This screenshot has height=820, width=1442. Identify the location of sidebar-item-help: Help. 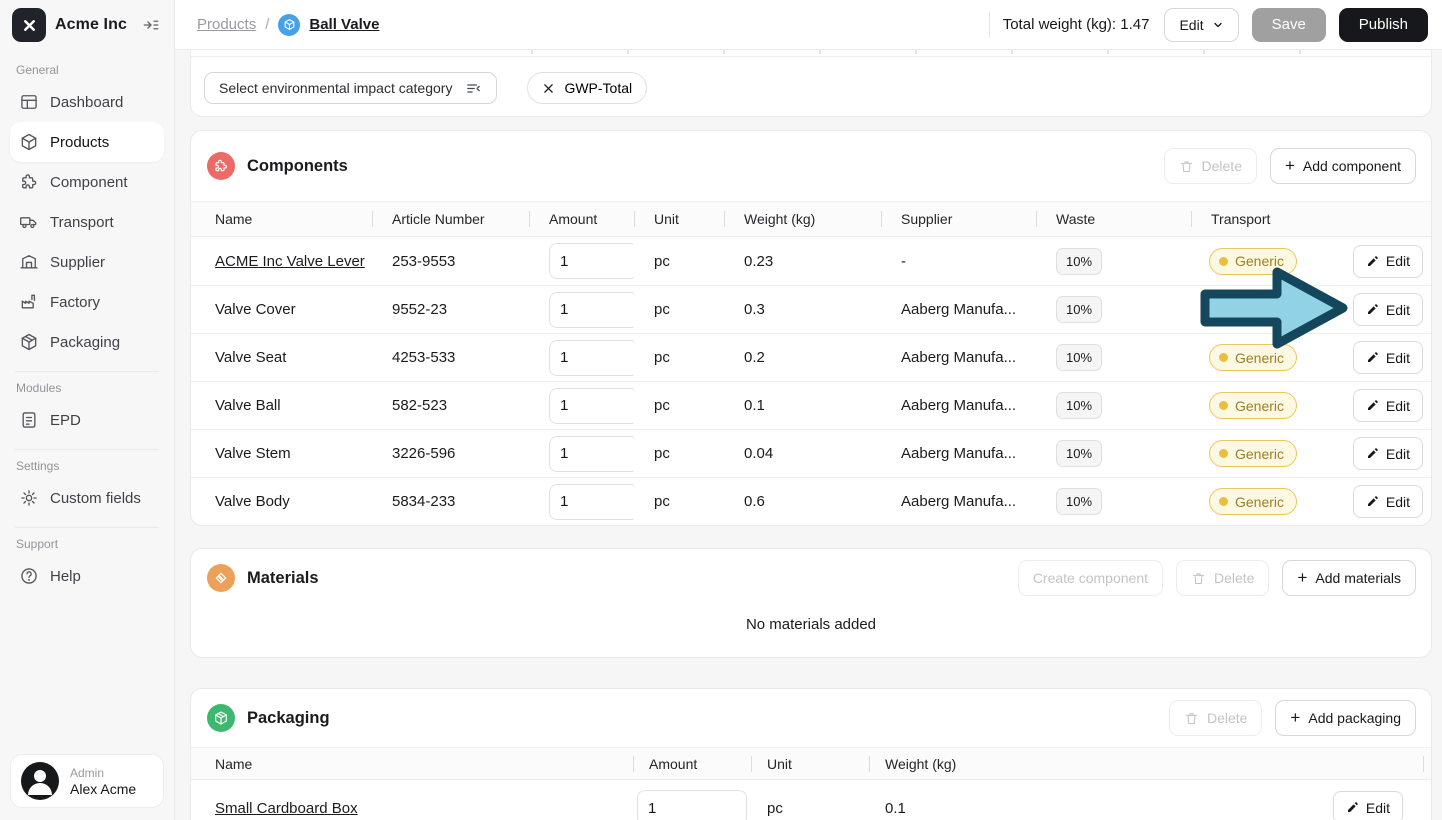
(87, 576).